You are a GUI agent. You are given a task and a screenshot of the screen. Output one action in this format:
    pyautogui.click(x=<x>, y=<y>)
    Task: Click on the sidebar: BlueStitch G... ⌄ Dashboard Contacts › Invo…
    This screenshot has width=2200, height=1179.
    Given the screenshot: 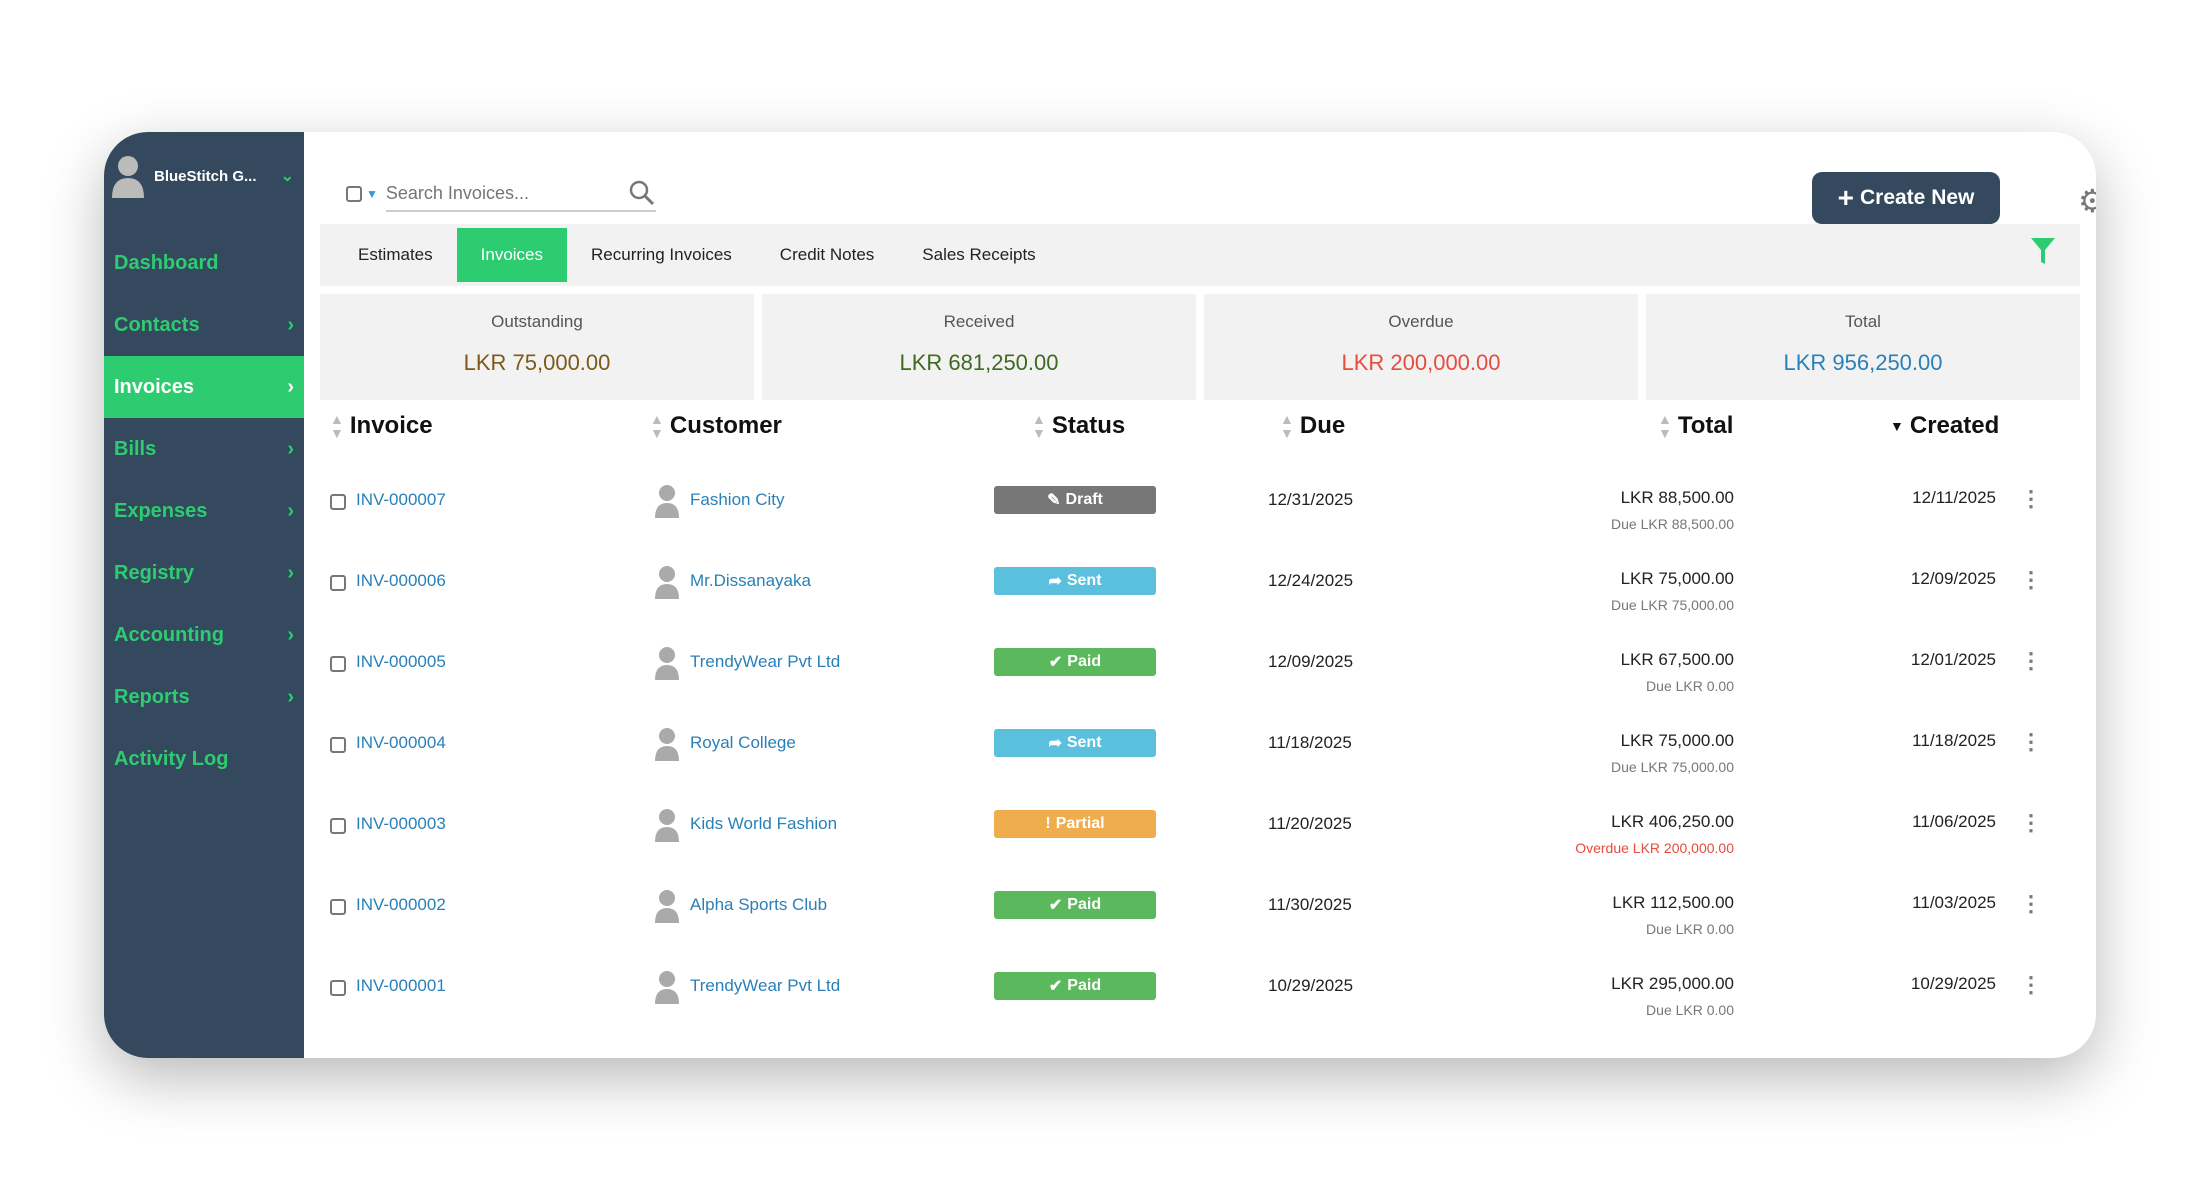 What is the action you would take?
    pyautogui.click(x=204, y=595)
    